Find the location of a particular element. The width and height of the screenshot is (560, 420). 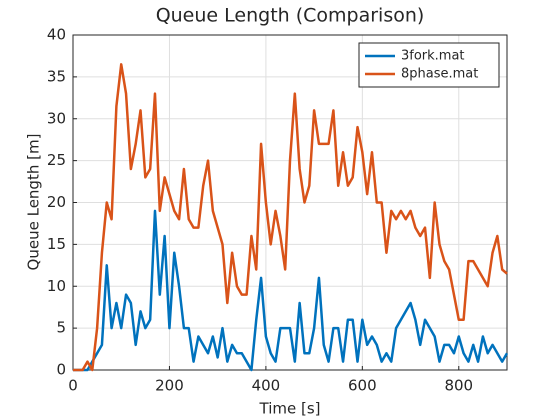

x-axis-label: Time [s] is located at coordinates (290, 409).